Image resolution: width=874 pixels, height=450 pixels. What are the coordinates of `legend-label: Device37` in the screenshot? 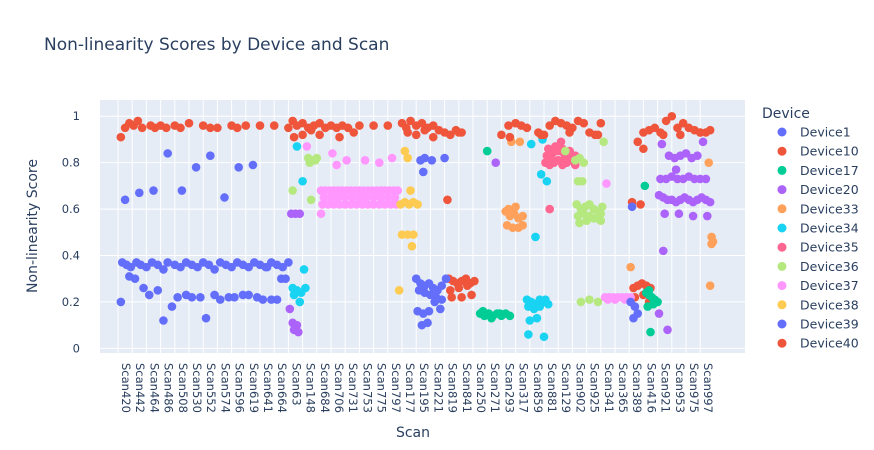 It's located at (829, 285).